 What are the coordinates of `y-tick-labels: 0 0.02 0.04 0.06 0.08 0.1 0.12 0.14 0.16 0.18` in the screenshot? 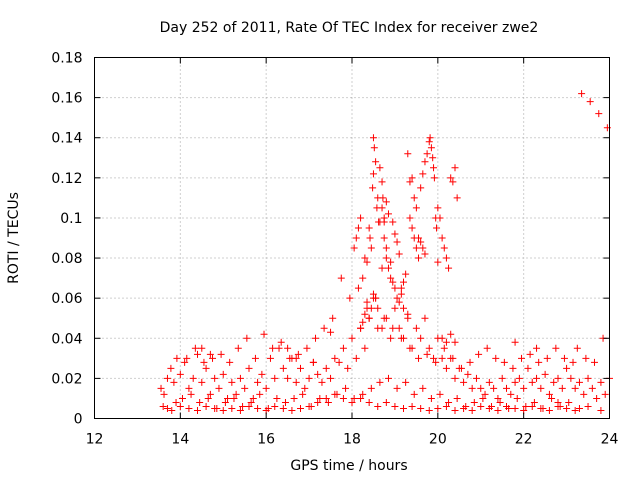 It's located at (66, 239).